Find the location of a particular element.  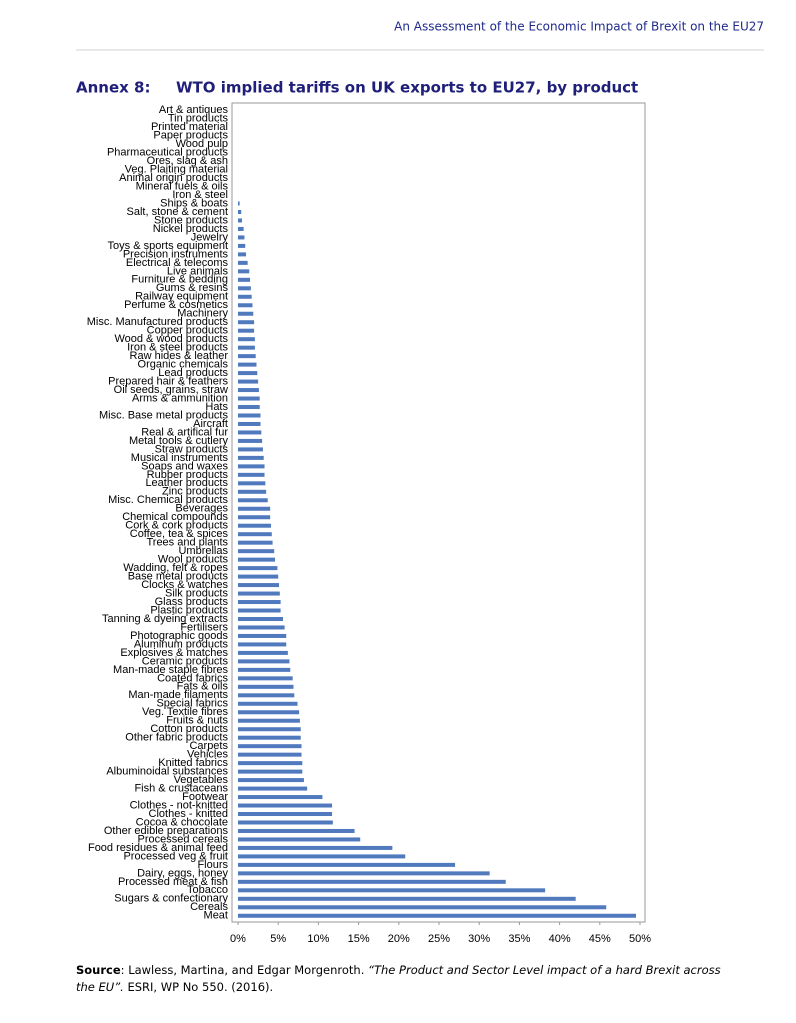

y-tick-label: Iron & steel products is located at coordinates (177, 348).